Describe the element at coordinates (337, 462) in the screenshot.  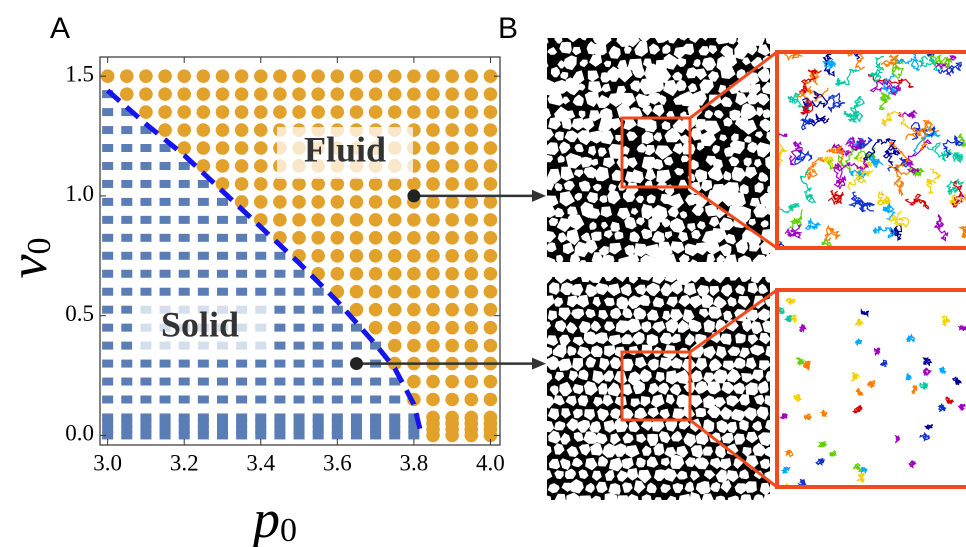
I see `x-tick-label: 3.6` at that location.